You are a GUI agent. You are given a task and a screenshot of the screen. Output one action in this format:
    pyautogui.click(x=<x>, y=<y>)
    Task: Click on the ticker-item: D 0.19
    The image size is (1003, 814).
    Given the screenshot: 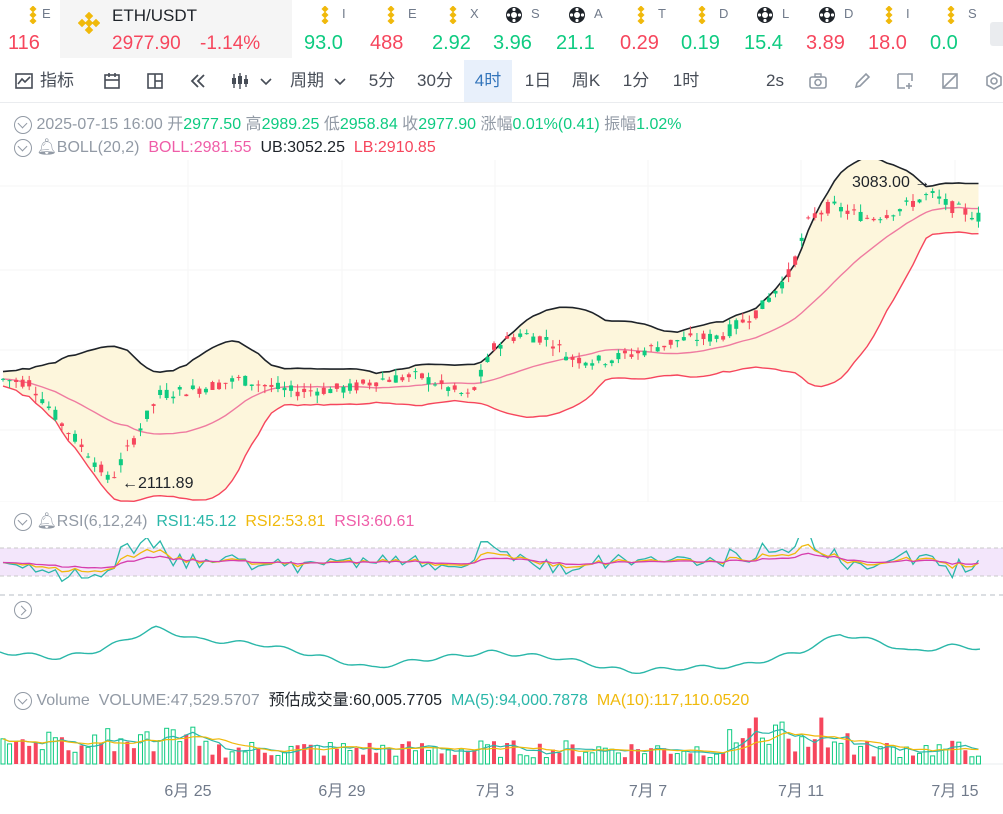 What is the action you would take?
    pyautogui.click(x=709, y=29)
    